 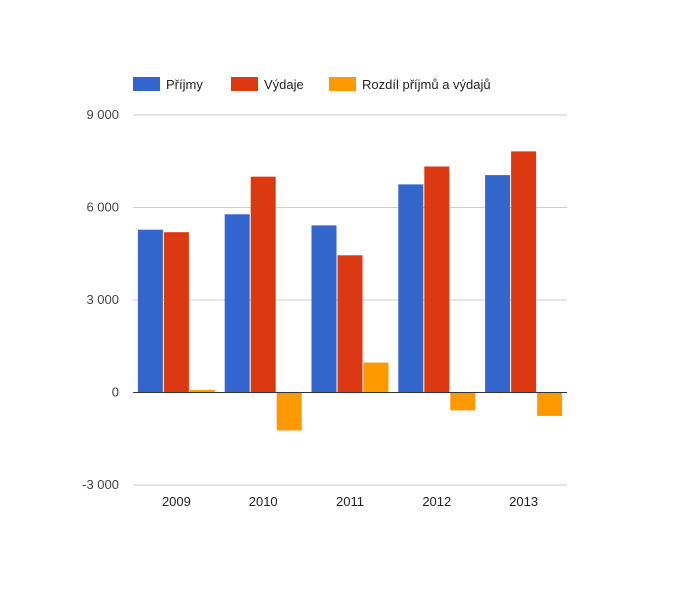 I want to click on x-tick-label: 2010, so click(x=263, y=501).